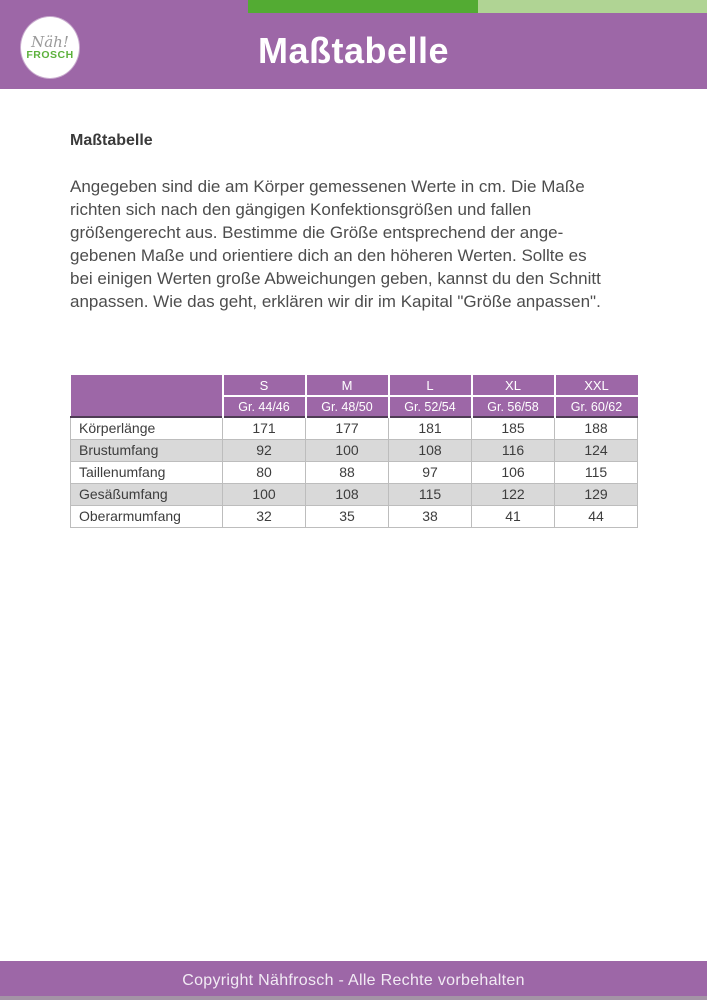  Describe the element at coordinates (430, 516) in the screenshot. I see `cell-value: 38` at that location.